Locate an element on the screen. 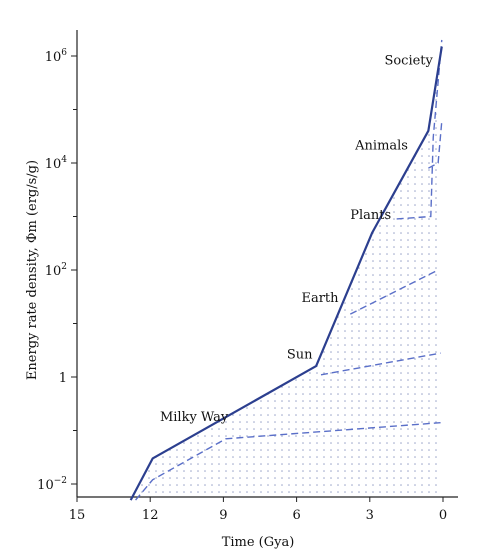 This screenshot has width=480, height=558. y-tick-label: 10⁶ is located at coordinates (56, 56).